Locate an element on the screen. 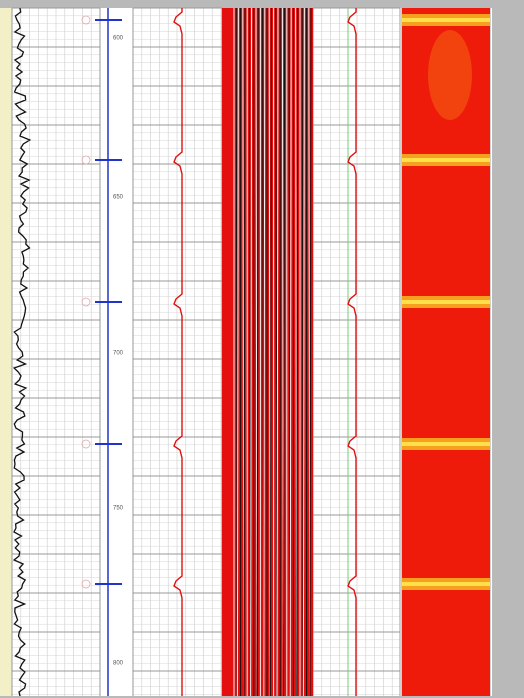 The width and height of the screenshot is (524, 698). amplitude-curve is located at coordinates (178, 352).